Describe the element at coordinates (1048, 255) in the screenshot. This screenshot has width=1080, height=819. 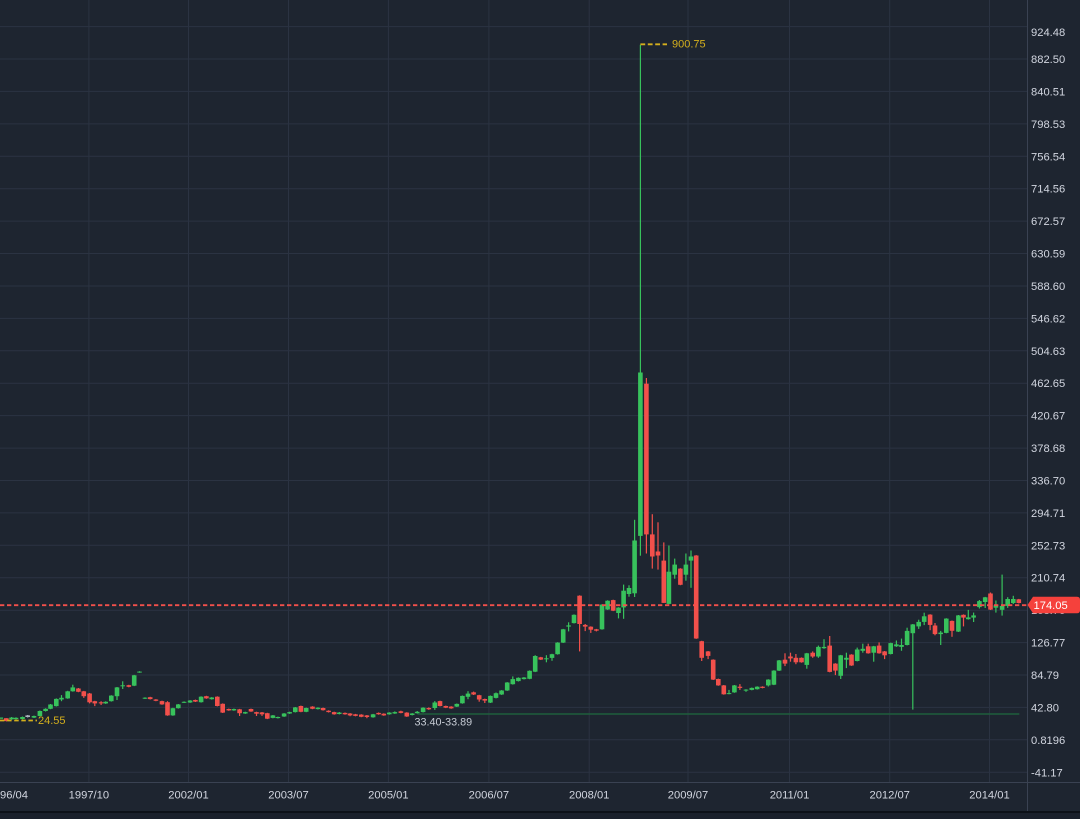
I see `svg-text: 630.59` at that location.